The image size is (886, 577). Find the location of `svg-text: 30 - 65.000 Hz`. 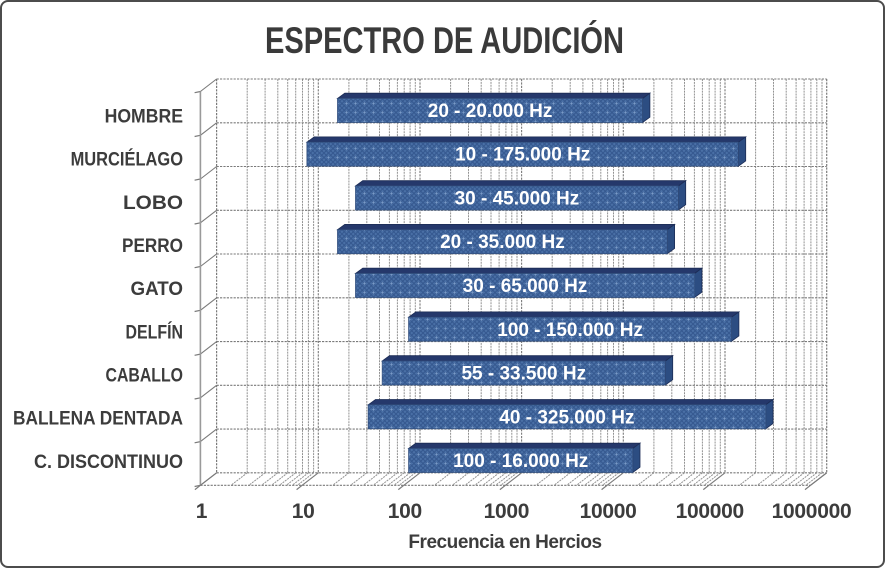

svg-text: 30 - 65.000 Hz is located at coordinates (525, 286).